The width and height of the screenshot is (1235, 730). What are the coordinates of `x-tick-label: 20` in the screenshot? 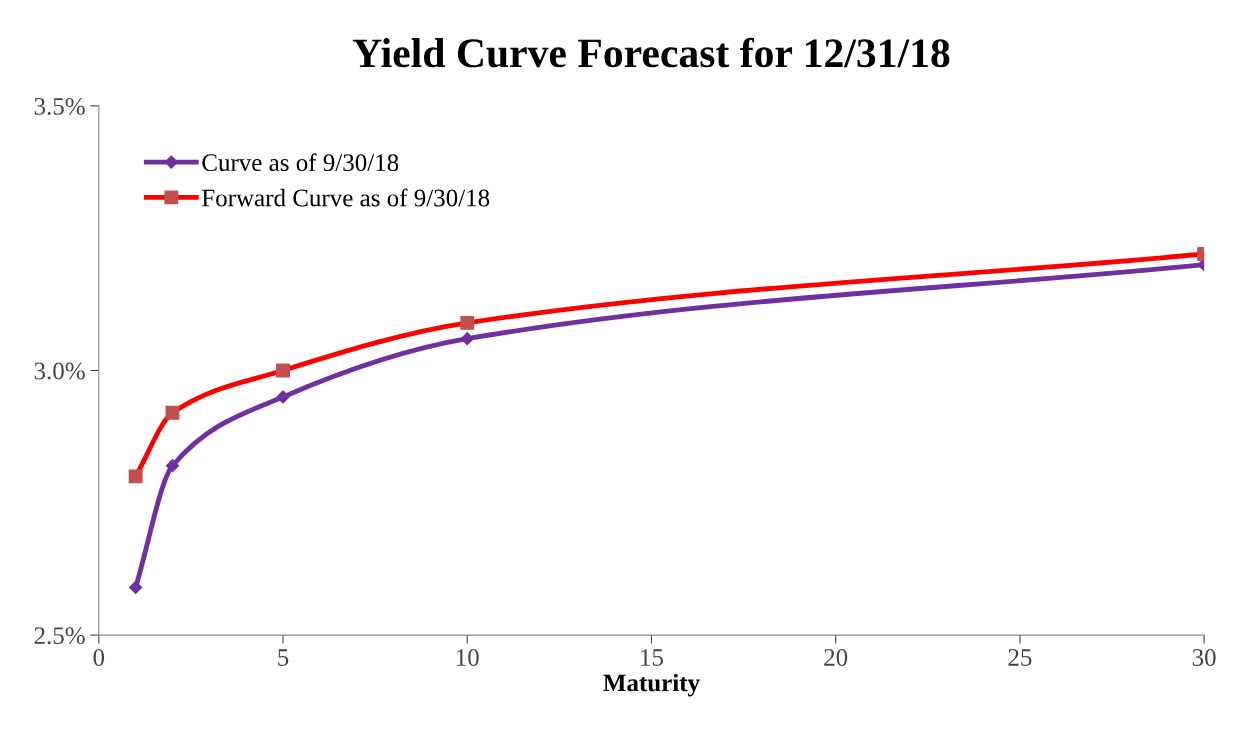 It's located at (836, 657).